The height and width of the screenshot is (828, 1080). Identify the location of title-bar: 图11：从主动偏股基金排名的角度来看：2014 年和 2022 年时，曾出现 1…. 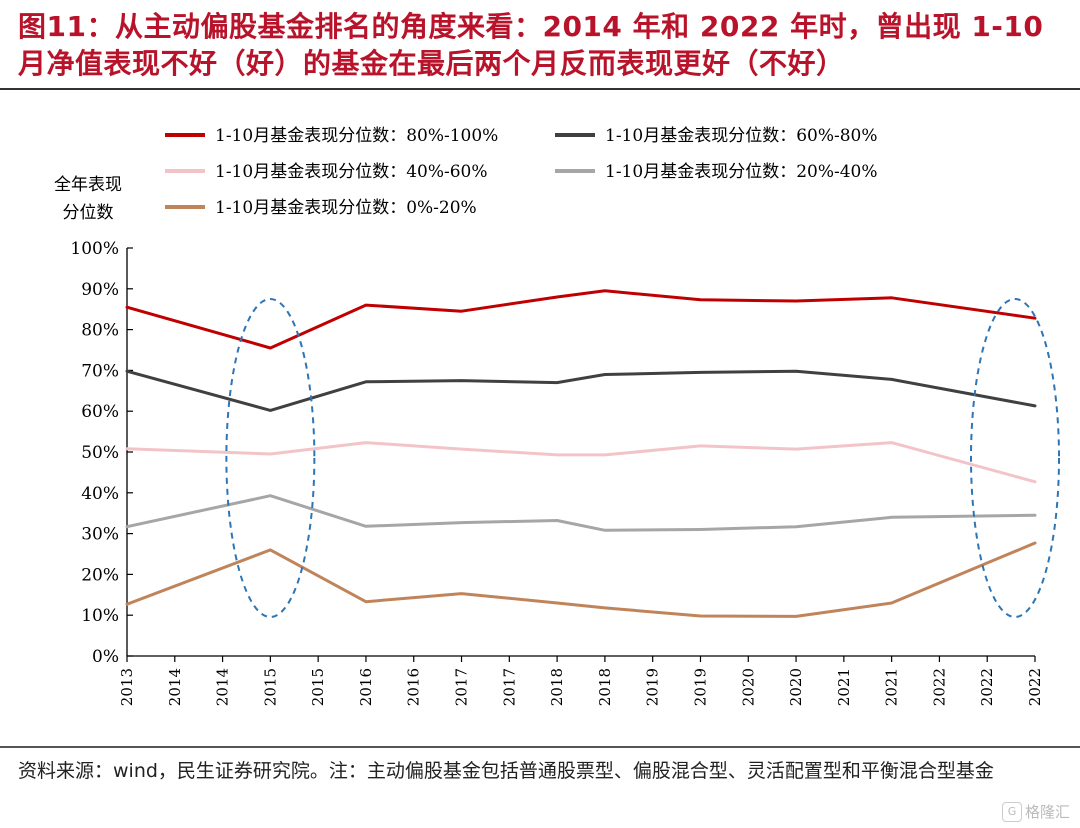
(540, 45).